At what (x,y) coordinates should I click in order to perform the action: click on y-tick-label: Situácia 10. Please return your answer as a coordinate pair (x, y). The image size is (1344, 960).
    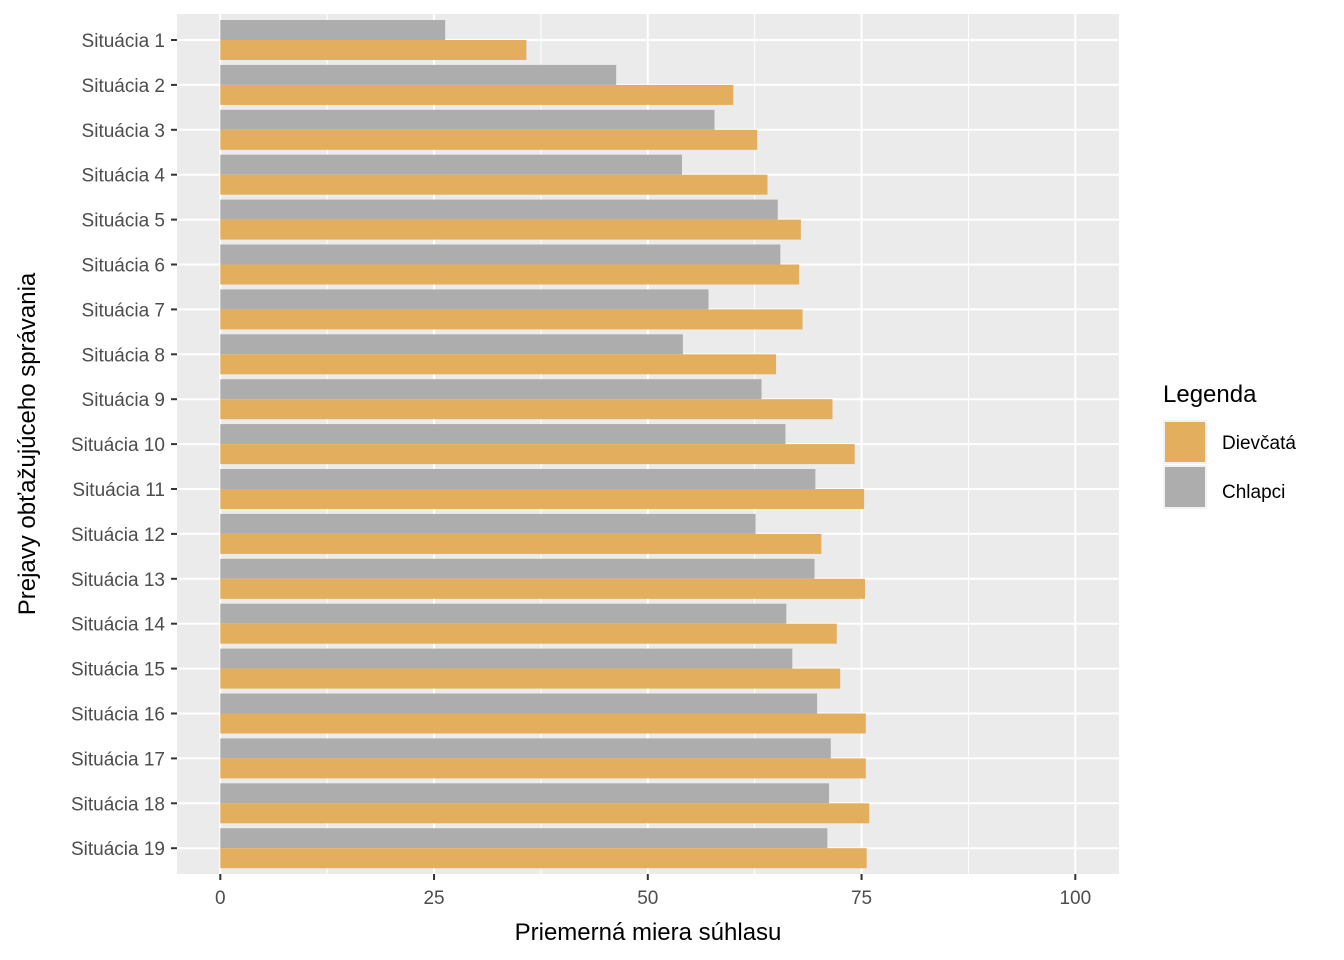
    Looking at the image, I should click on (118, 445).